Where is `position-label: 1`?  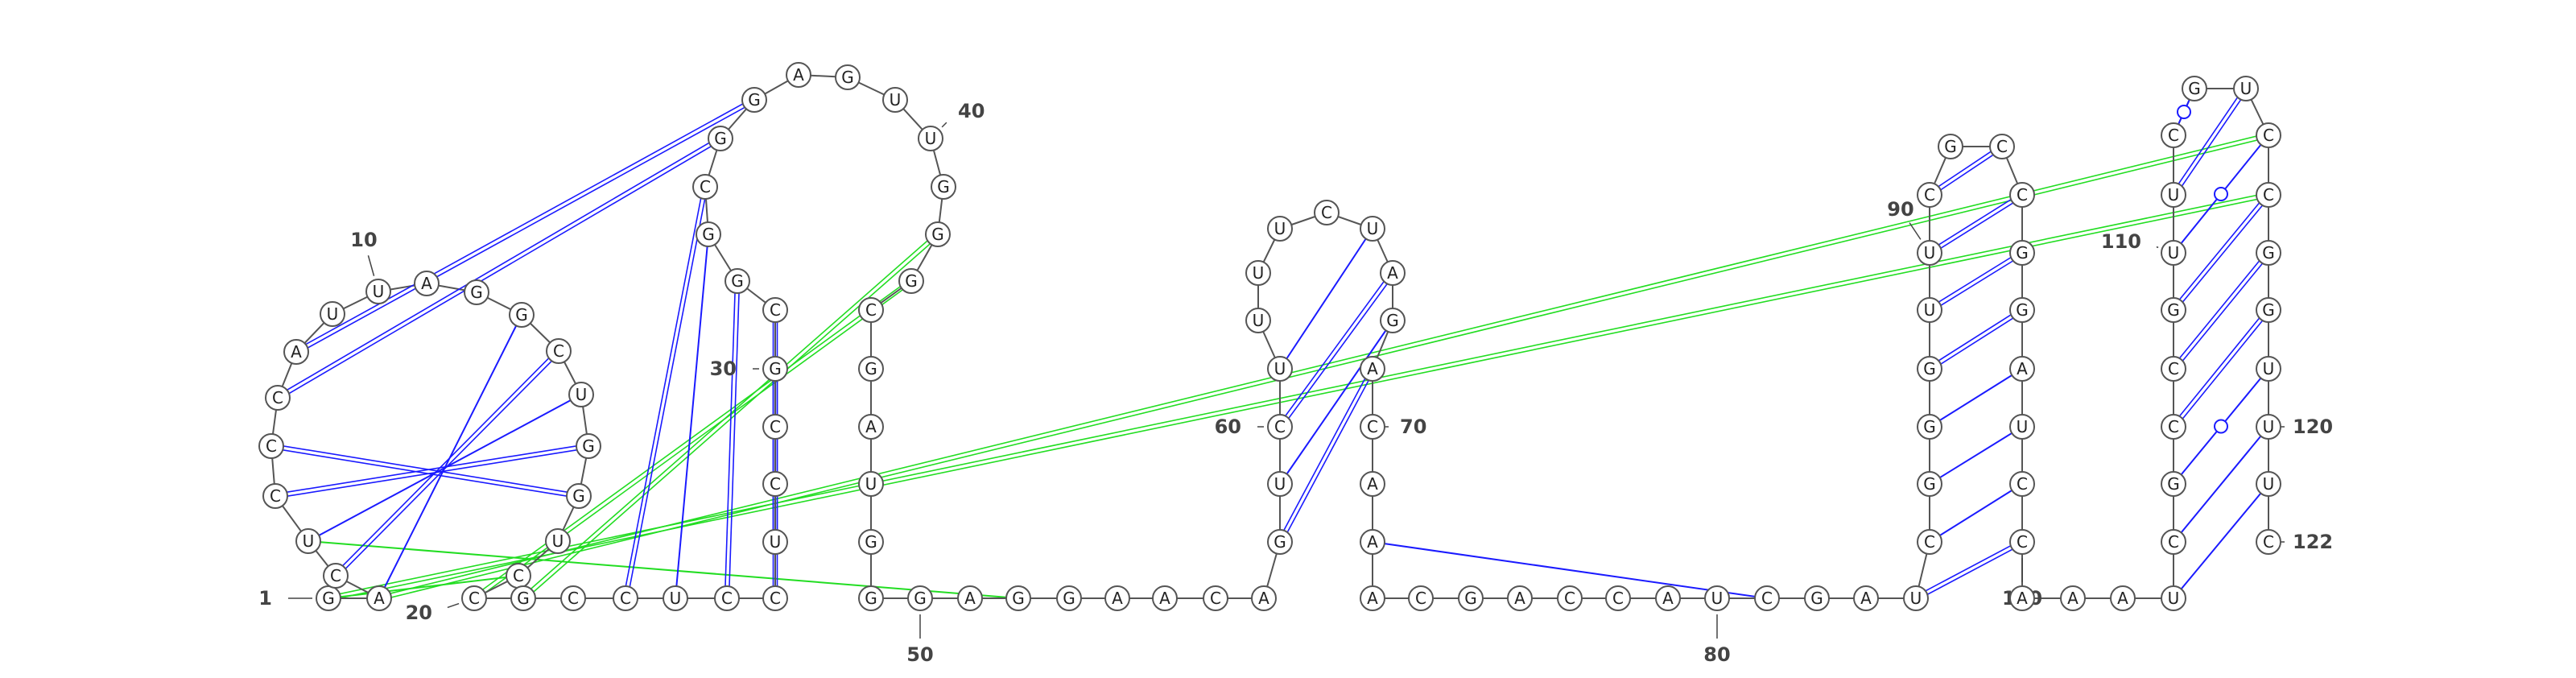
position-label: 1 is located at coordinates (265, 599).